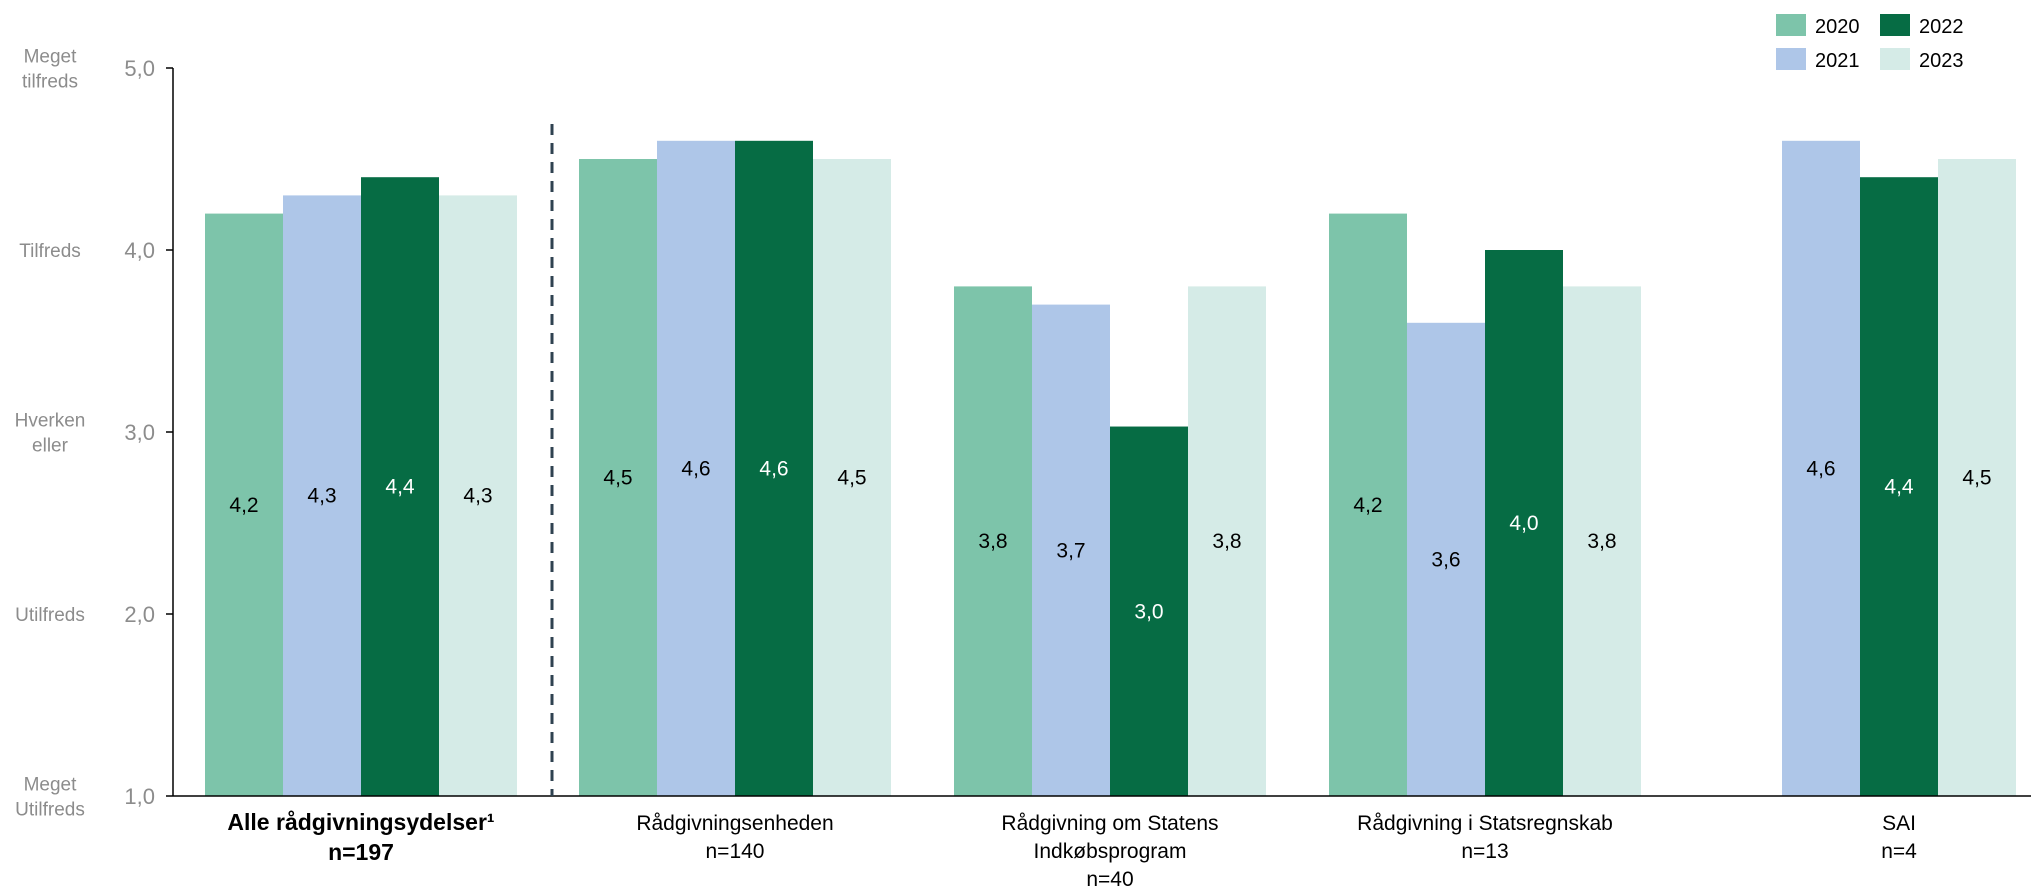 This screenshot has height=888, width=2031. Describe the element at coordinates (1109, 850) in the screenshot. I see `category-label: Rådgivning om Statens Indkøbsprogram n=40` at that location.